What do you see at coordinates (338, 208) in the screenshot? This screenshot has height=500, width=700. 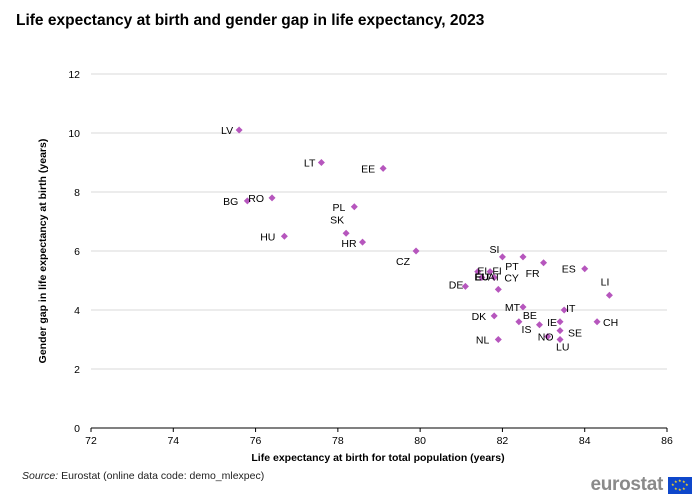 I see `data-label-pl: PL` at bounding box center [338, 208].